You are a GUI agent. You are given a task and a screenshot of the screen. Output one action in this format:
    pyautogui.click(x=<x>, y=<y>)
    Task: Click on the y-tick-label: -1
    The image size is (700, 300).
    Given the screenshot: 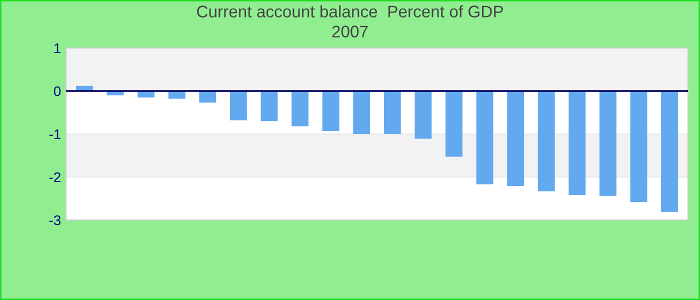 What is the action you would take?
    pyautogui.click(x=54, y=134)
    